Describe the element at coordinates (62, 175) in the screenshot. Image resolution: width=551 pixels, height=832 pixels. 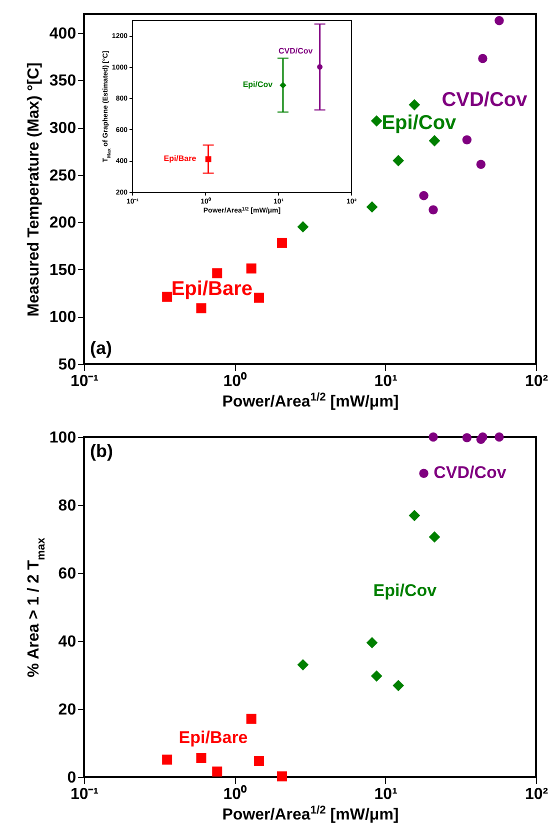
I see `y-tick-label: 250` at that location.